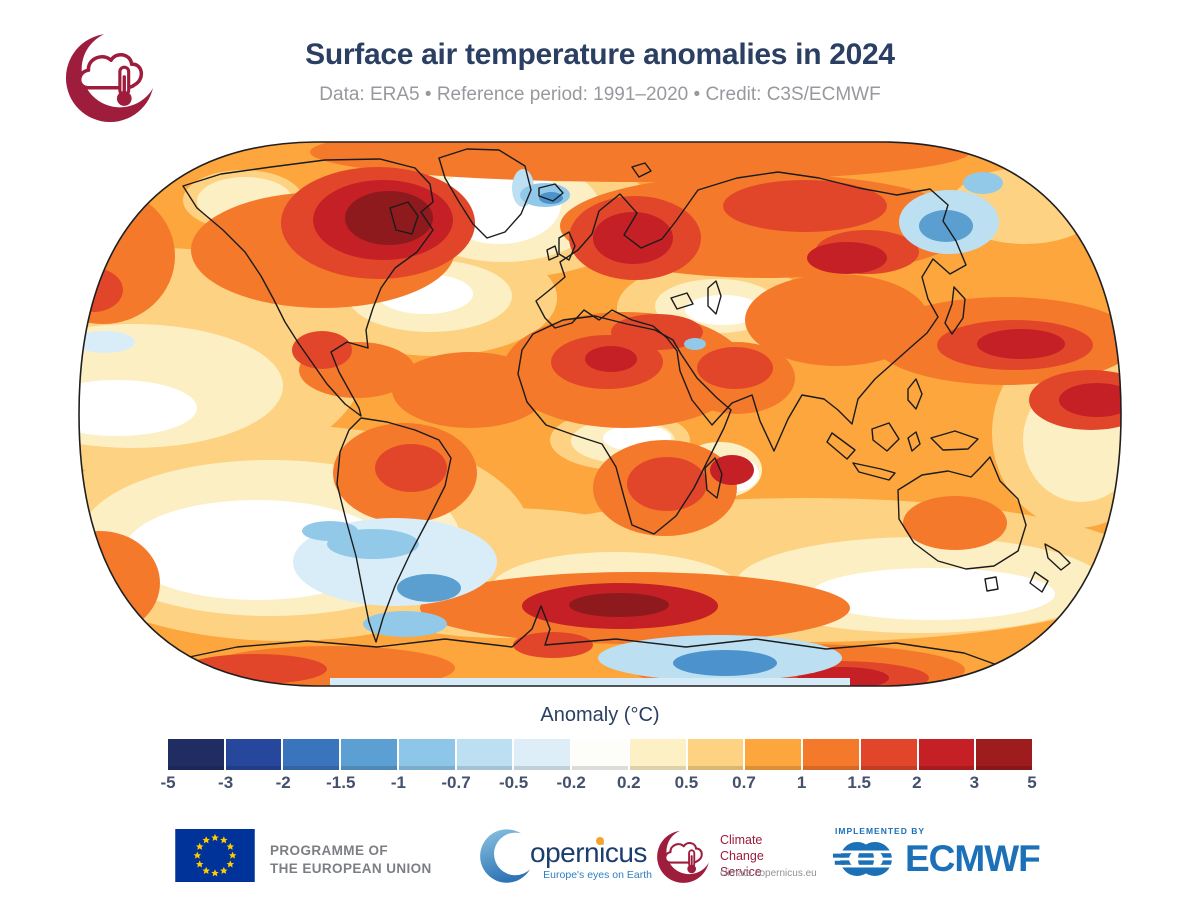 This screenshot has width=1200, height=900. Describe the element at coordinates (744, 782) in the screenshot. I see `colorbar-tick-label: 0.7` at that location.